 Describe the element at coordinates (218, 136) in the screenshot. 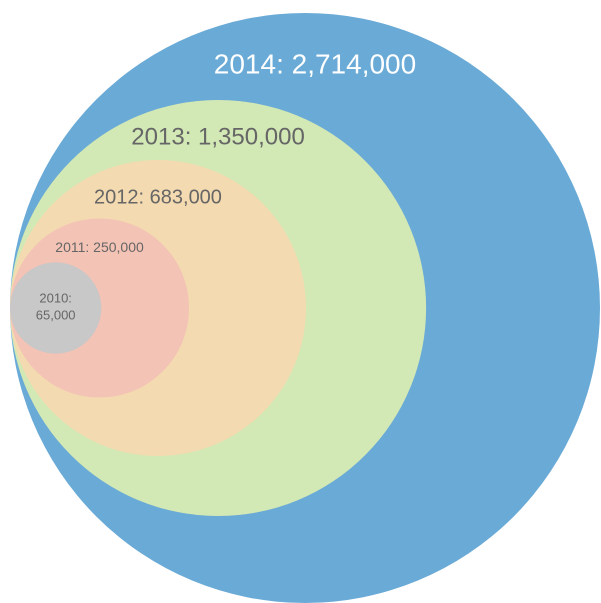

I see `value-label: 2013: 1,350,000` at that location.